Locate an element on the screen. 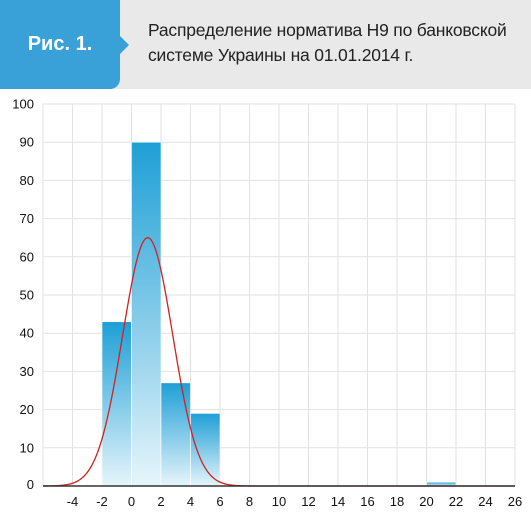 The height and width of the screenshot is (531, 531). y-tick-label: 20 is located at coordinates (27, 409).